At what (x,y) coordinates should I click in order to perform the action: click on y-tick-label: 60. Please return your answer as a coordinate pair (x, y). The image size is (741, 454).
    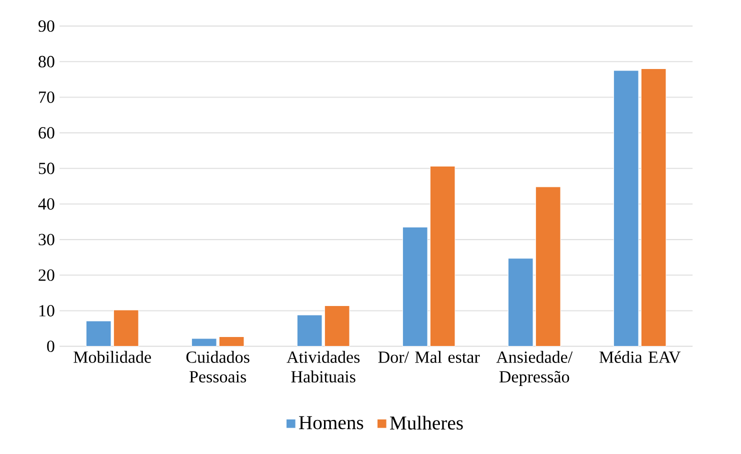
    Looking at the image, I should click on (46, 132).